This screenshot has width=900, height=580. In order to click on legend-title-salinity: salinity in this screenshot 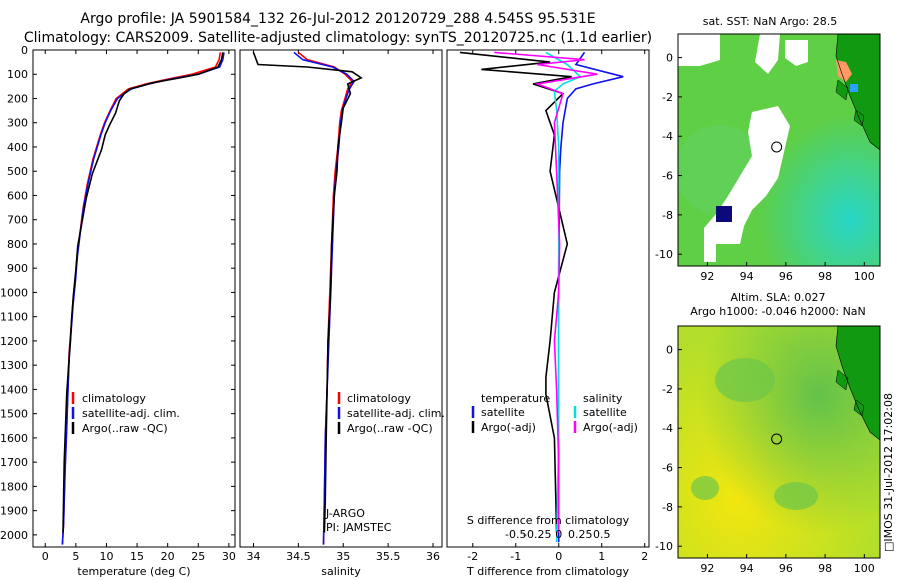, I will do `click(603, 398)`.